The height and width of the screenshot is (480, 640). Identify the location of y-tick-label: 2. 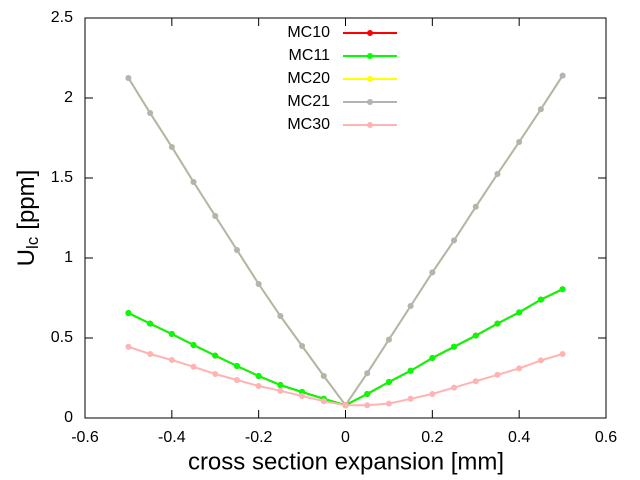
(68, 97).